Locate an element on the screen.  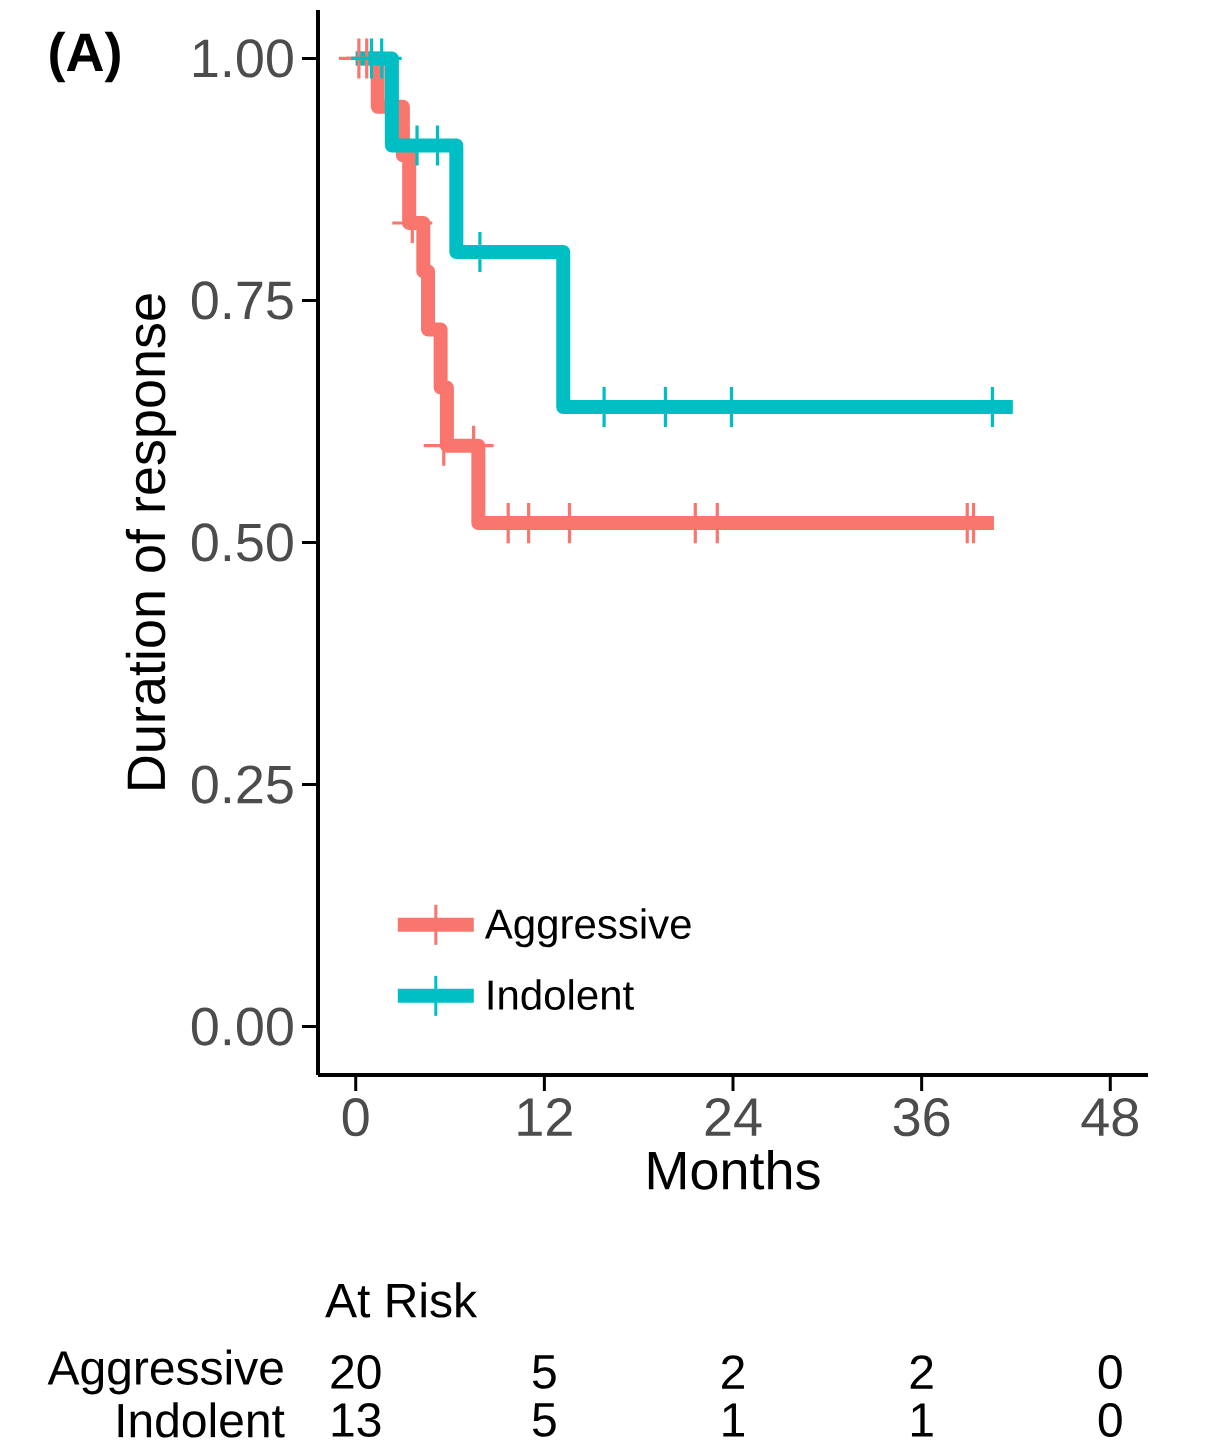
x-tick-label: 24 is located at coordinates (733, 1117).